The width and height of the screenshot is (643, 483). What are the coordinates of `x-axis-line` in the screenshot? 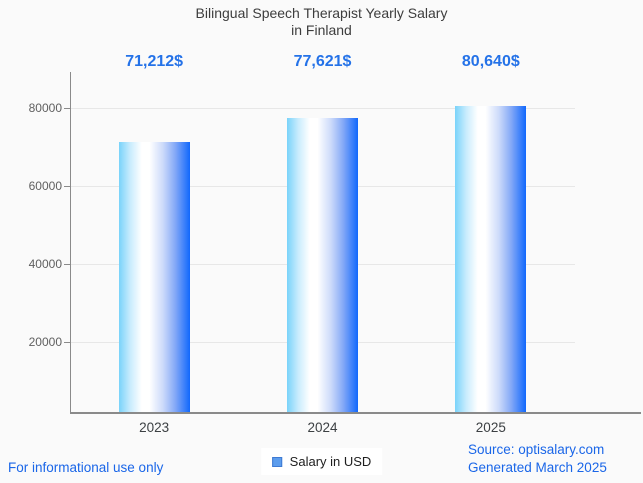 It's located at (355, 413).